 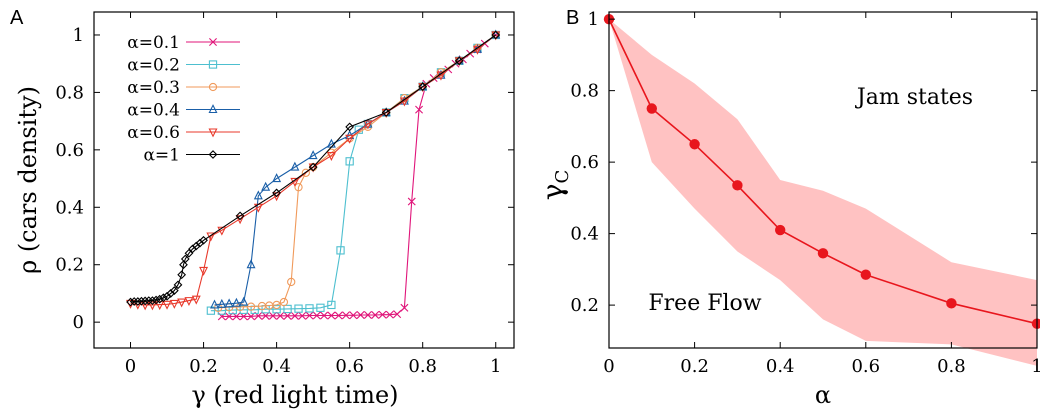 What do you see at coordinates (349, 366) in the screenshot?
I see `panel-a-x-tick-label: 0.6` at bounding box center [349, 366].